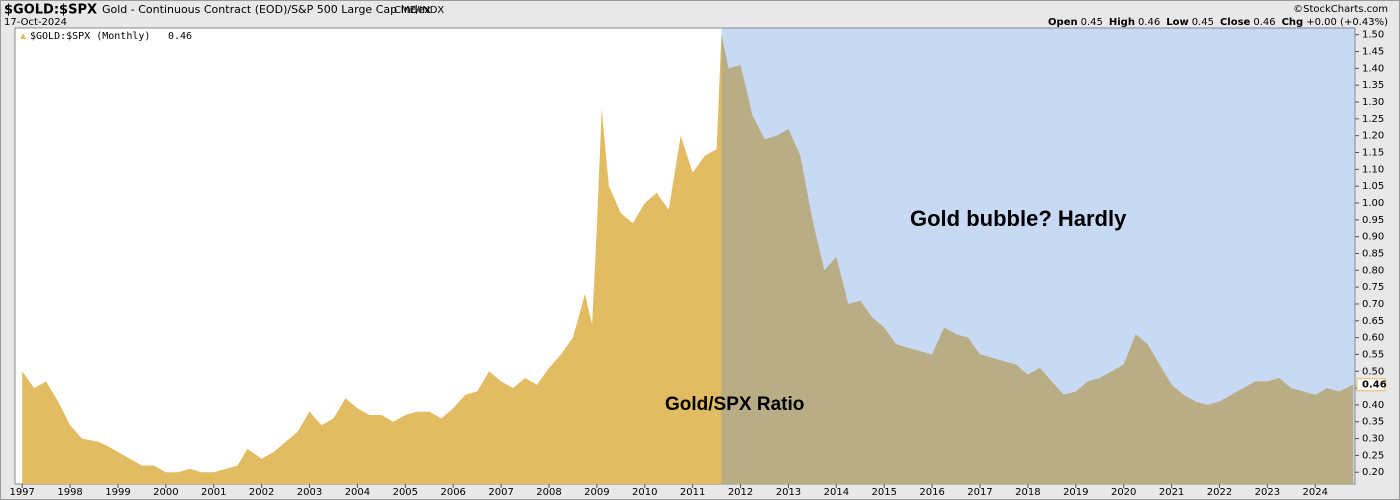  What do you see at coordinates (419, 10) in the screenshot?
I see `exchange: CME/INDX` at bounding box center [419, 10].